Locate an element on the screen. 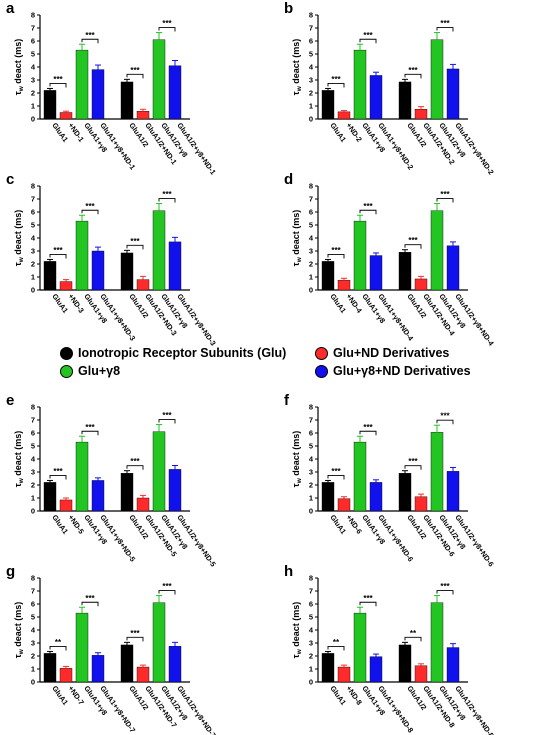  legend-swatch-glu-g8 is located at coordinates (66, 371).